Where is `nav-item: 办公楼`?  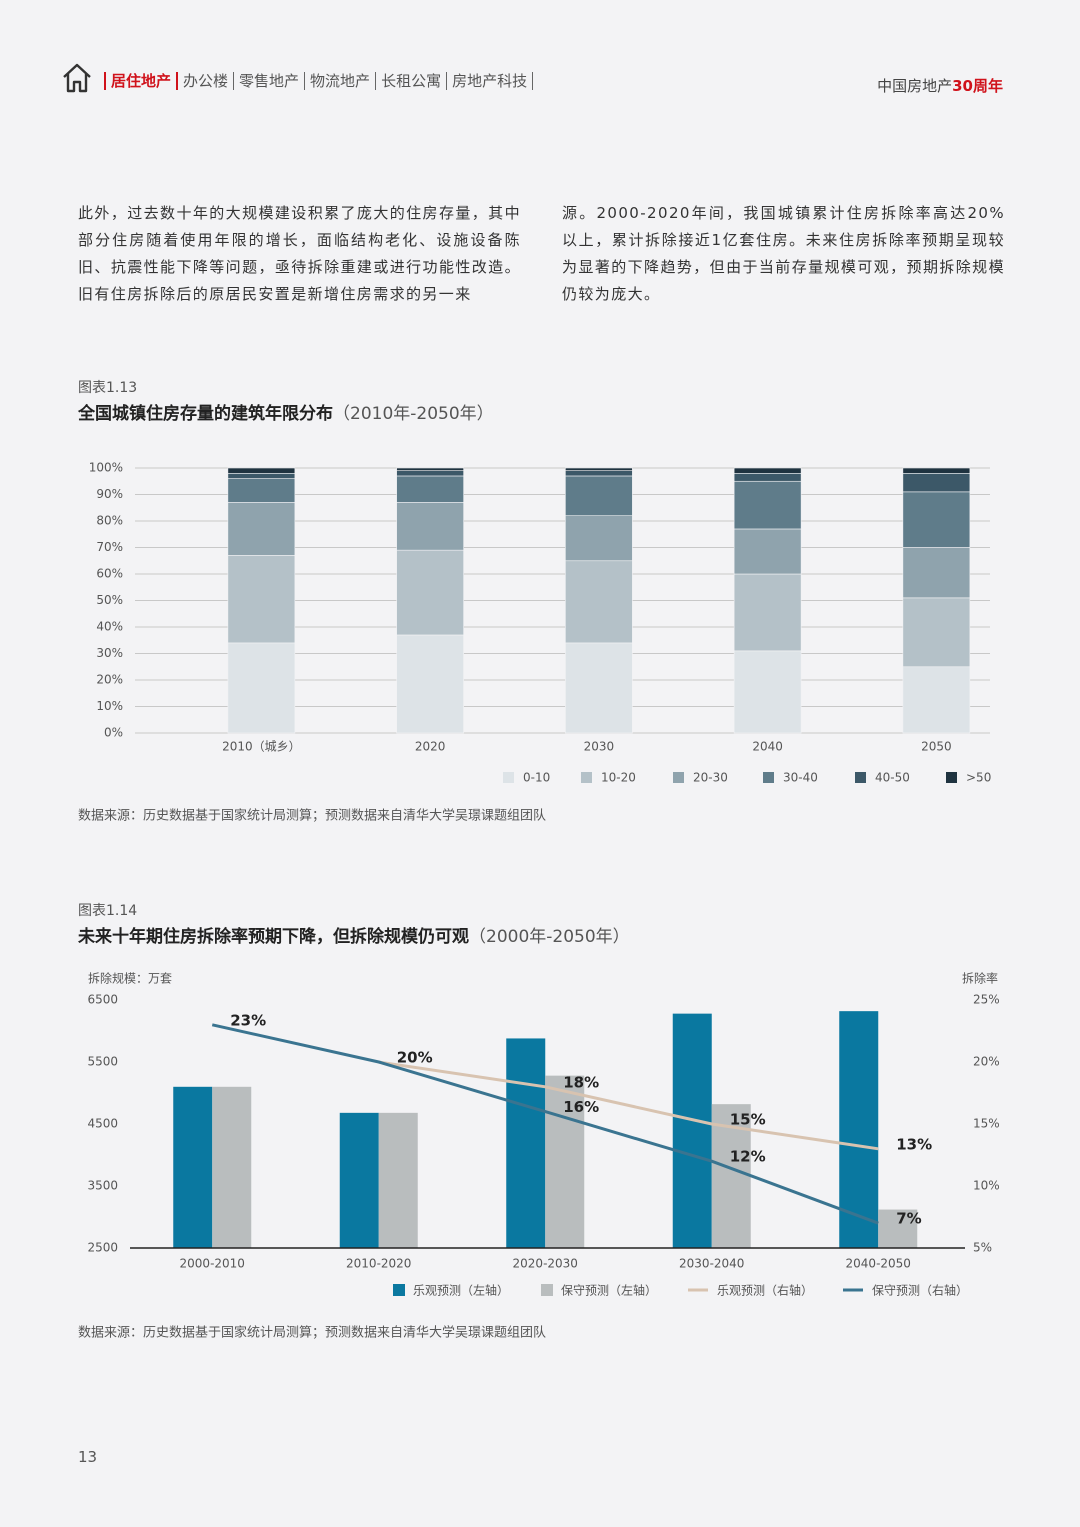
nav-item: 办公楼 is located at coordinates (206, 81).